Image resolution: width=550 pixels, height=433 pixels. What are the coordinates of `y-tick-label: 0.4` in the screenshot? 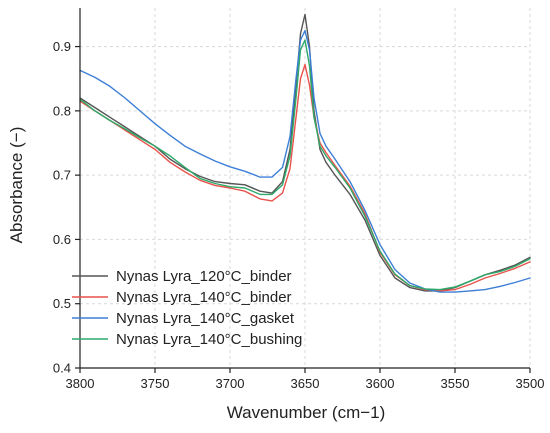 It's located at (62, 368).